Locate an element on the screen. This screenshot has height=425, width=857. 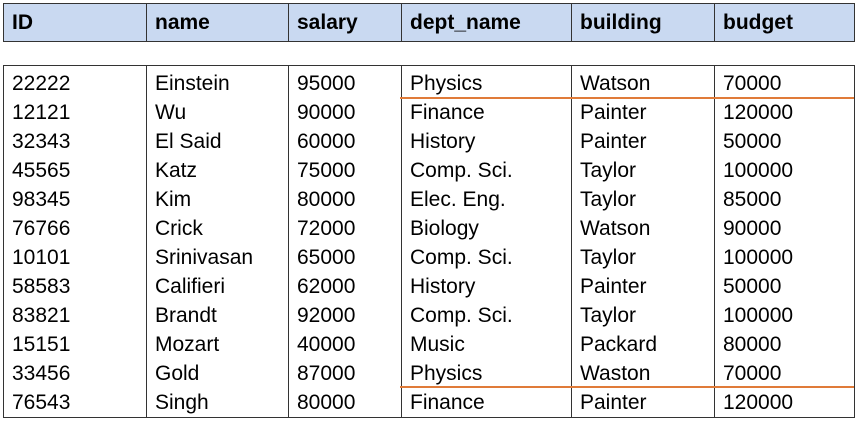
cell-name: Srinivasan is located at coordinates (217, 257).